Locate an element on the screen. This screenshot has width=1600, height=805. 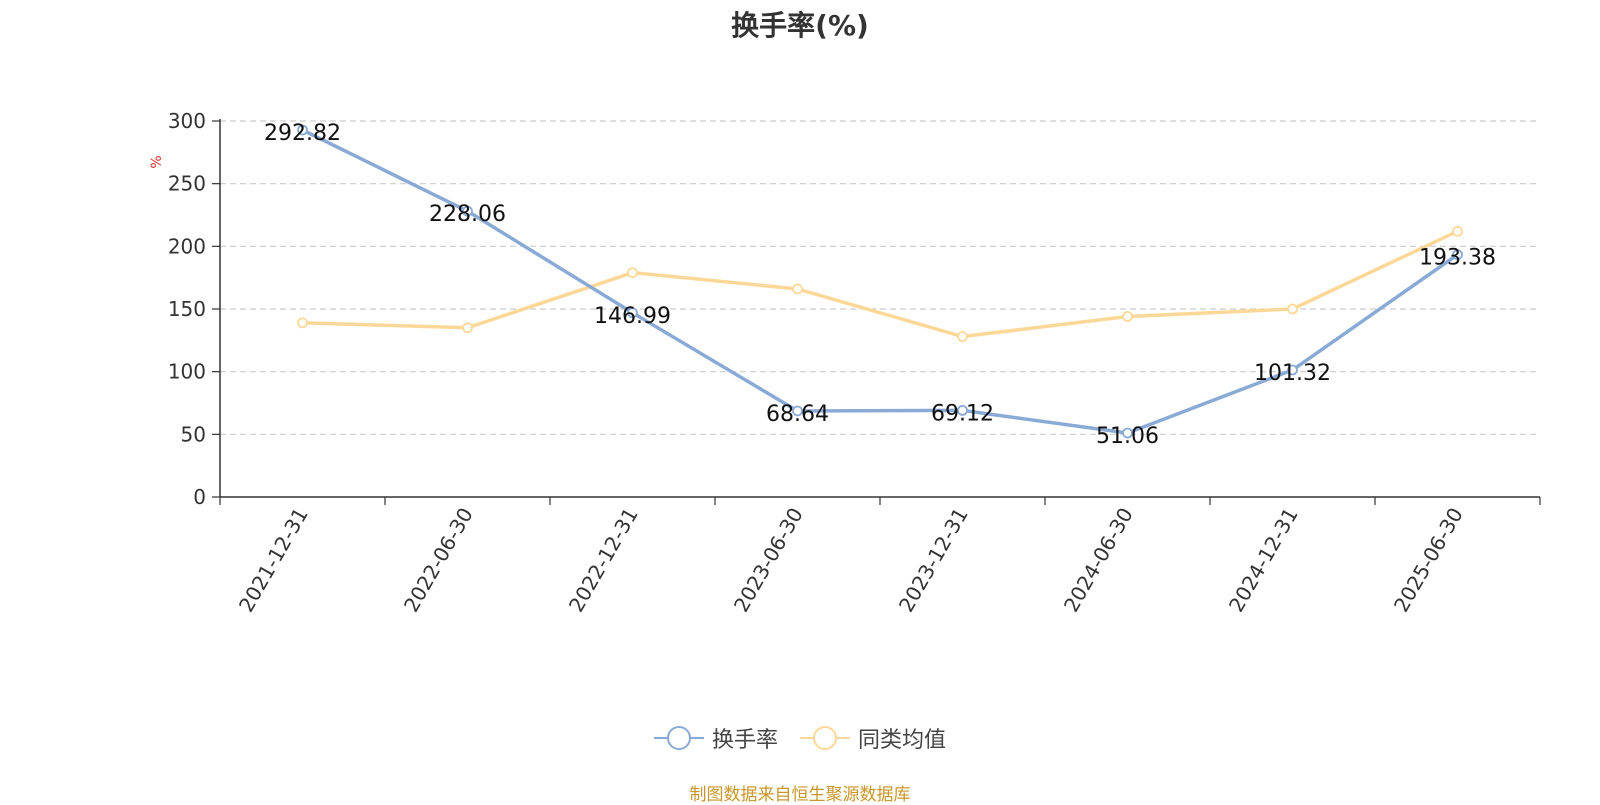
chart-title: 换手率(%) is located at coordinates (800, 25).